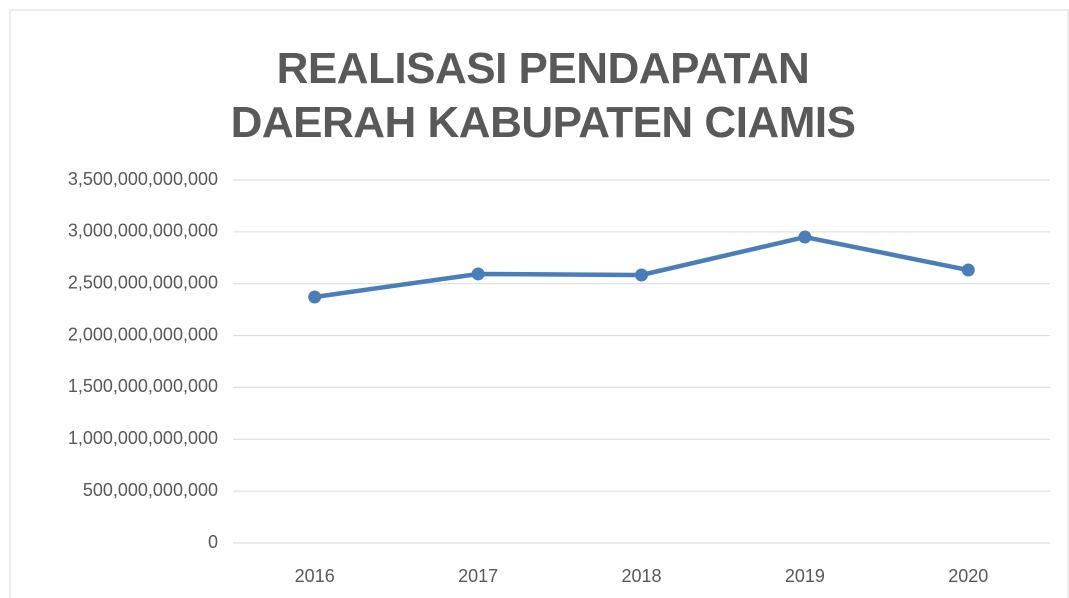  I want to click on y-tick-label: 0, so click(213, 542).